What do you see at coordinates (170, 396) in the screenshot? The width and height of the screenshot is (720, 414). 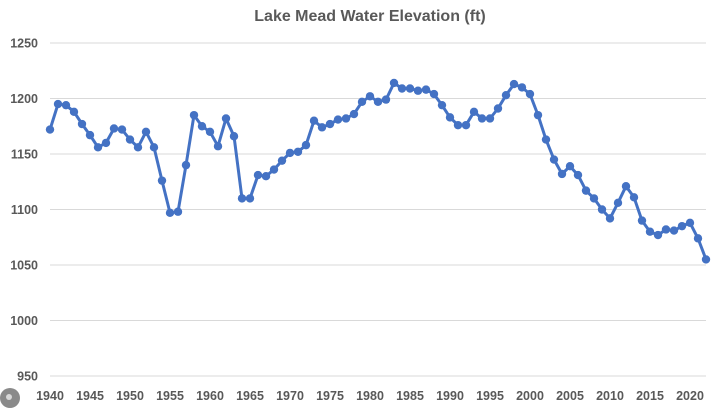 I see `x-tick-label: 1955` at bounding box center [170, 396].